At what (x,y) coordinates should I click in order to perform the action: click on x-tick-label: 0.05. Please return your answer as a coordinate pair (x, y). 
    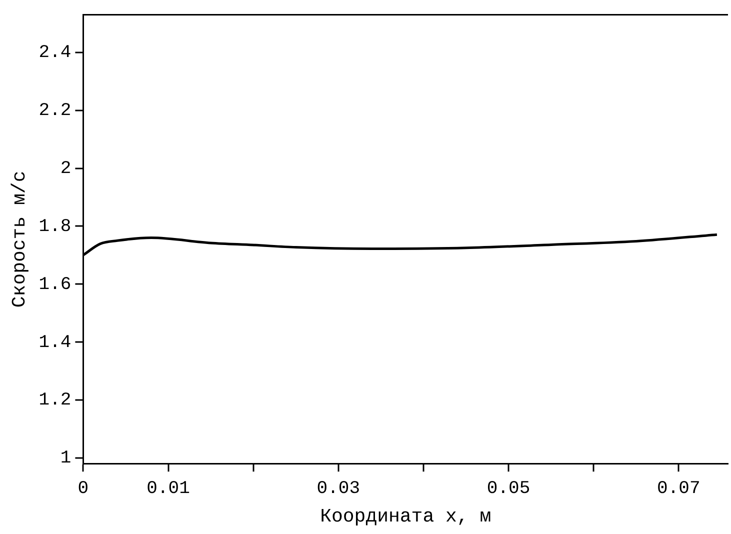
    Looking at the image, I should click on (508, 489).